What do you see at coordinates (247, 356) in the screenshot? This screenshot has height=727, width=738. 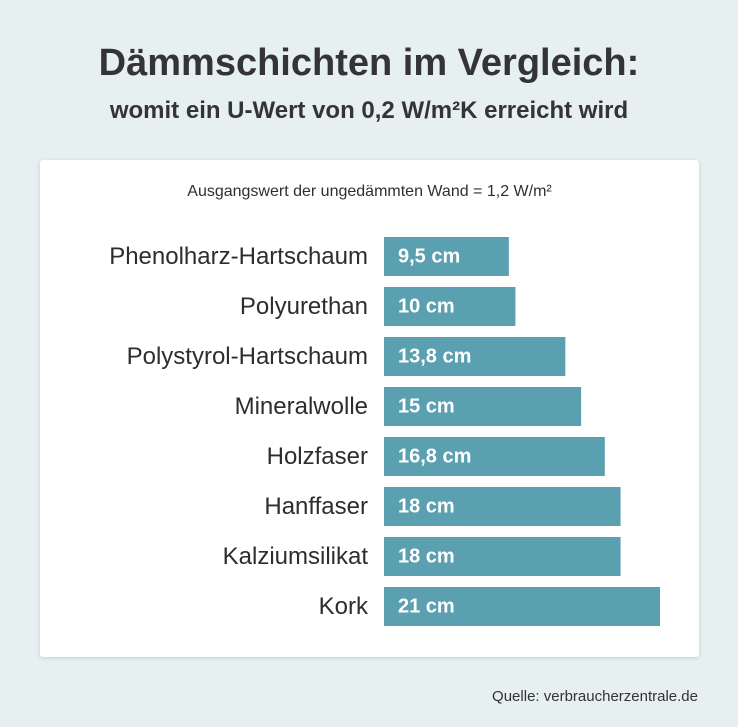 I see `category-label: Polystyrol-Hartschaum` at bounding box center [247, 356].